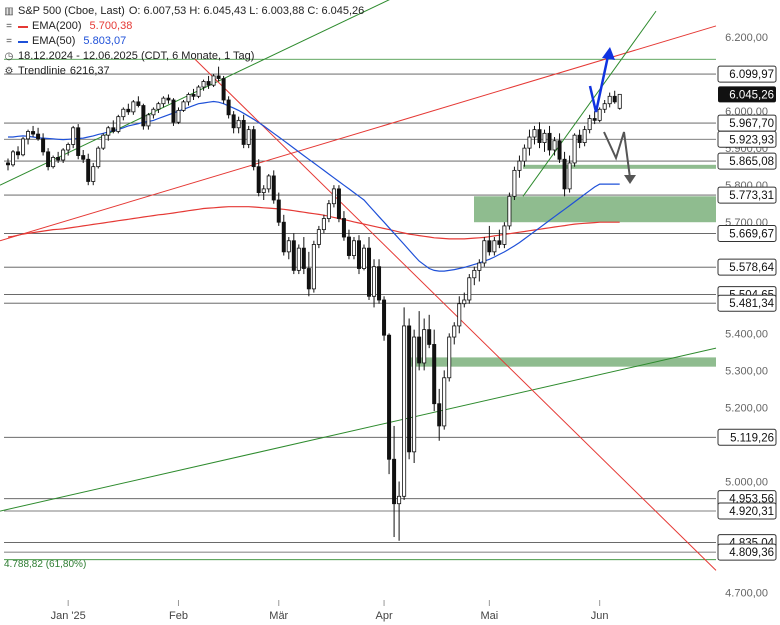  I want to click on level-price-label: 4.809,36, so click(751, 553).